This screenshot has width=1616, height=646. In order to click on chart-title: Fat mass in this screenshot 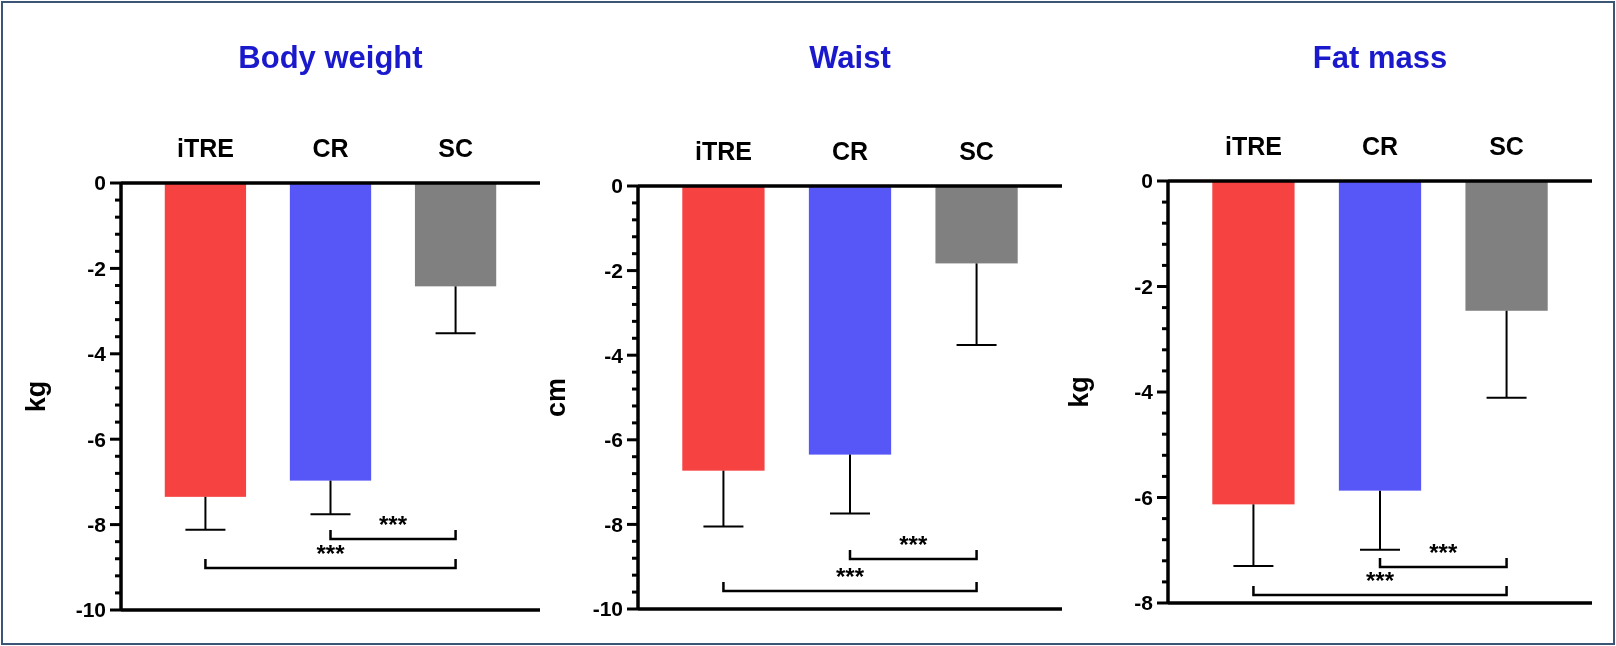, I will do `click(1380, 57)`.